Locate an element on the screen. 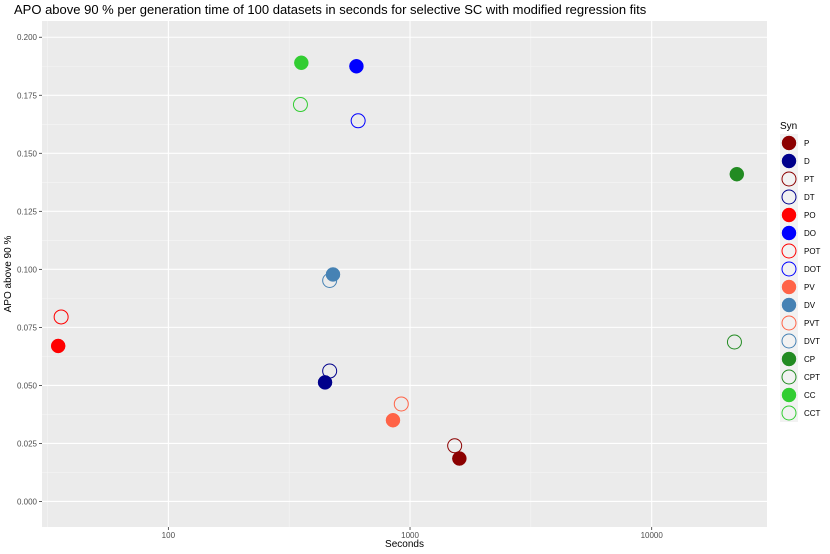 The height and width of the screenshot is (554, 830). legend: Syn PD PT DT PO DO POT DOT PV DV PVT DVT CP CPT CC CCT is located at coordinates (800, 271).